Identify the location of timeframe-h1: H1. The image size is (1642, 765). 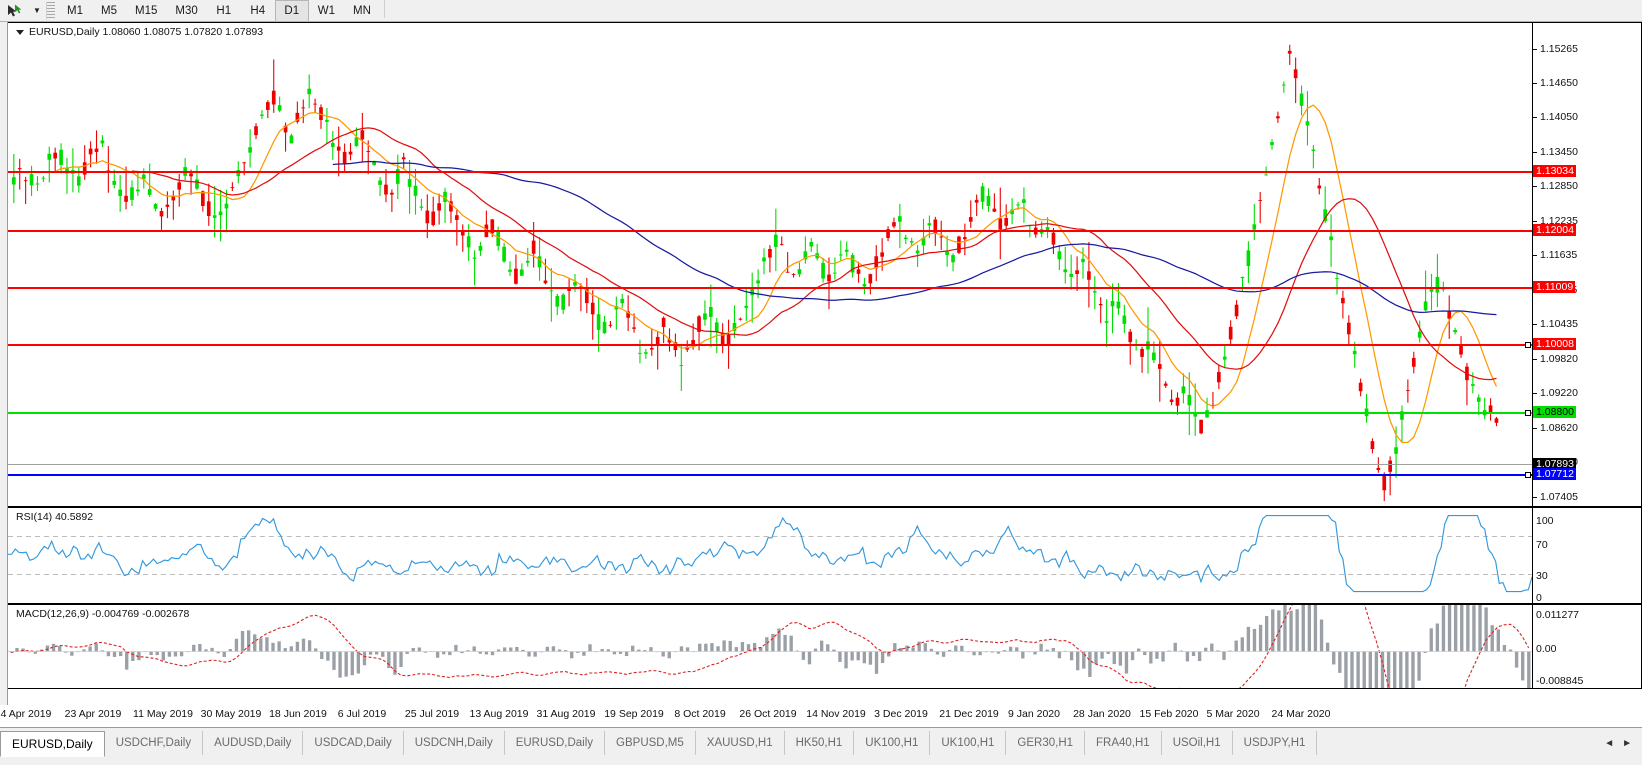
(224, 10).